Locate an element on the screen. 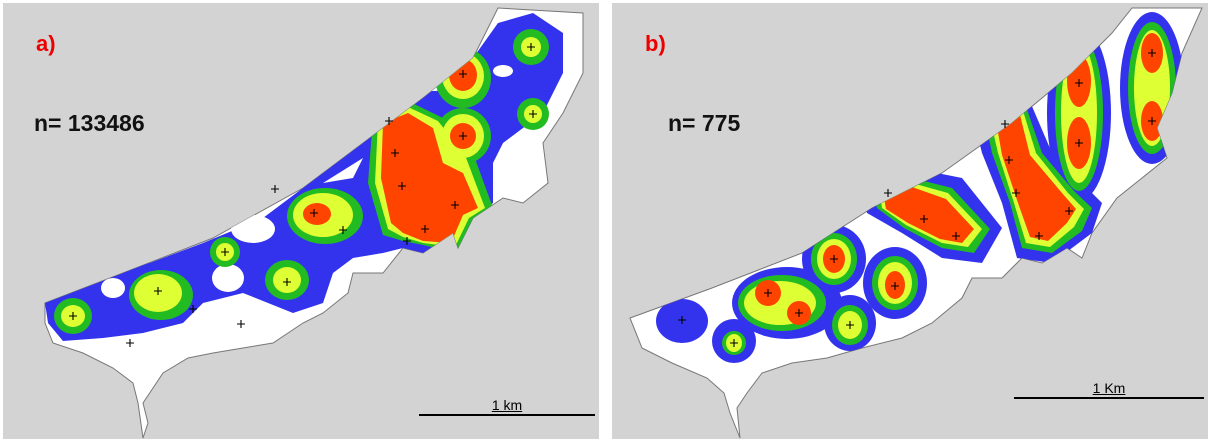 The width and height of the screenshot is (1212, 443). scale-label-b: 1 Km is located at coordinates (1109, 388).